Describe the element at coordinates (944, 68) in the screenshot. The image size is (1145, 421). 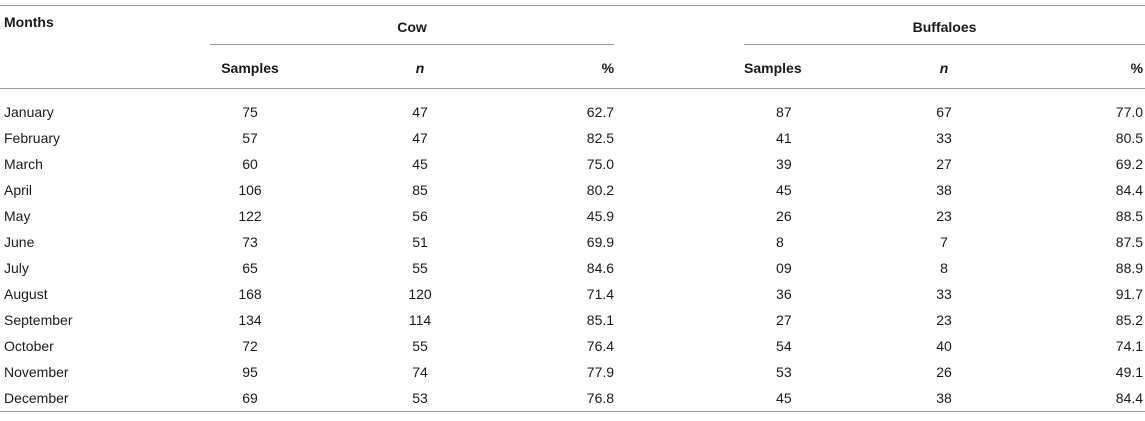
I see `buf-n-header: n` at that location.